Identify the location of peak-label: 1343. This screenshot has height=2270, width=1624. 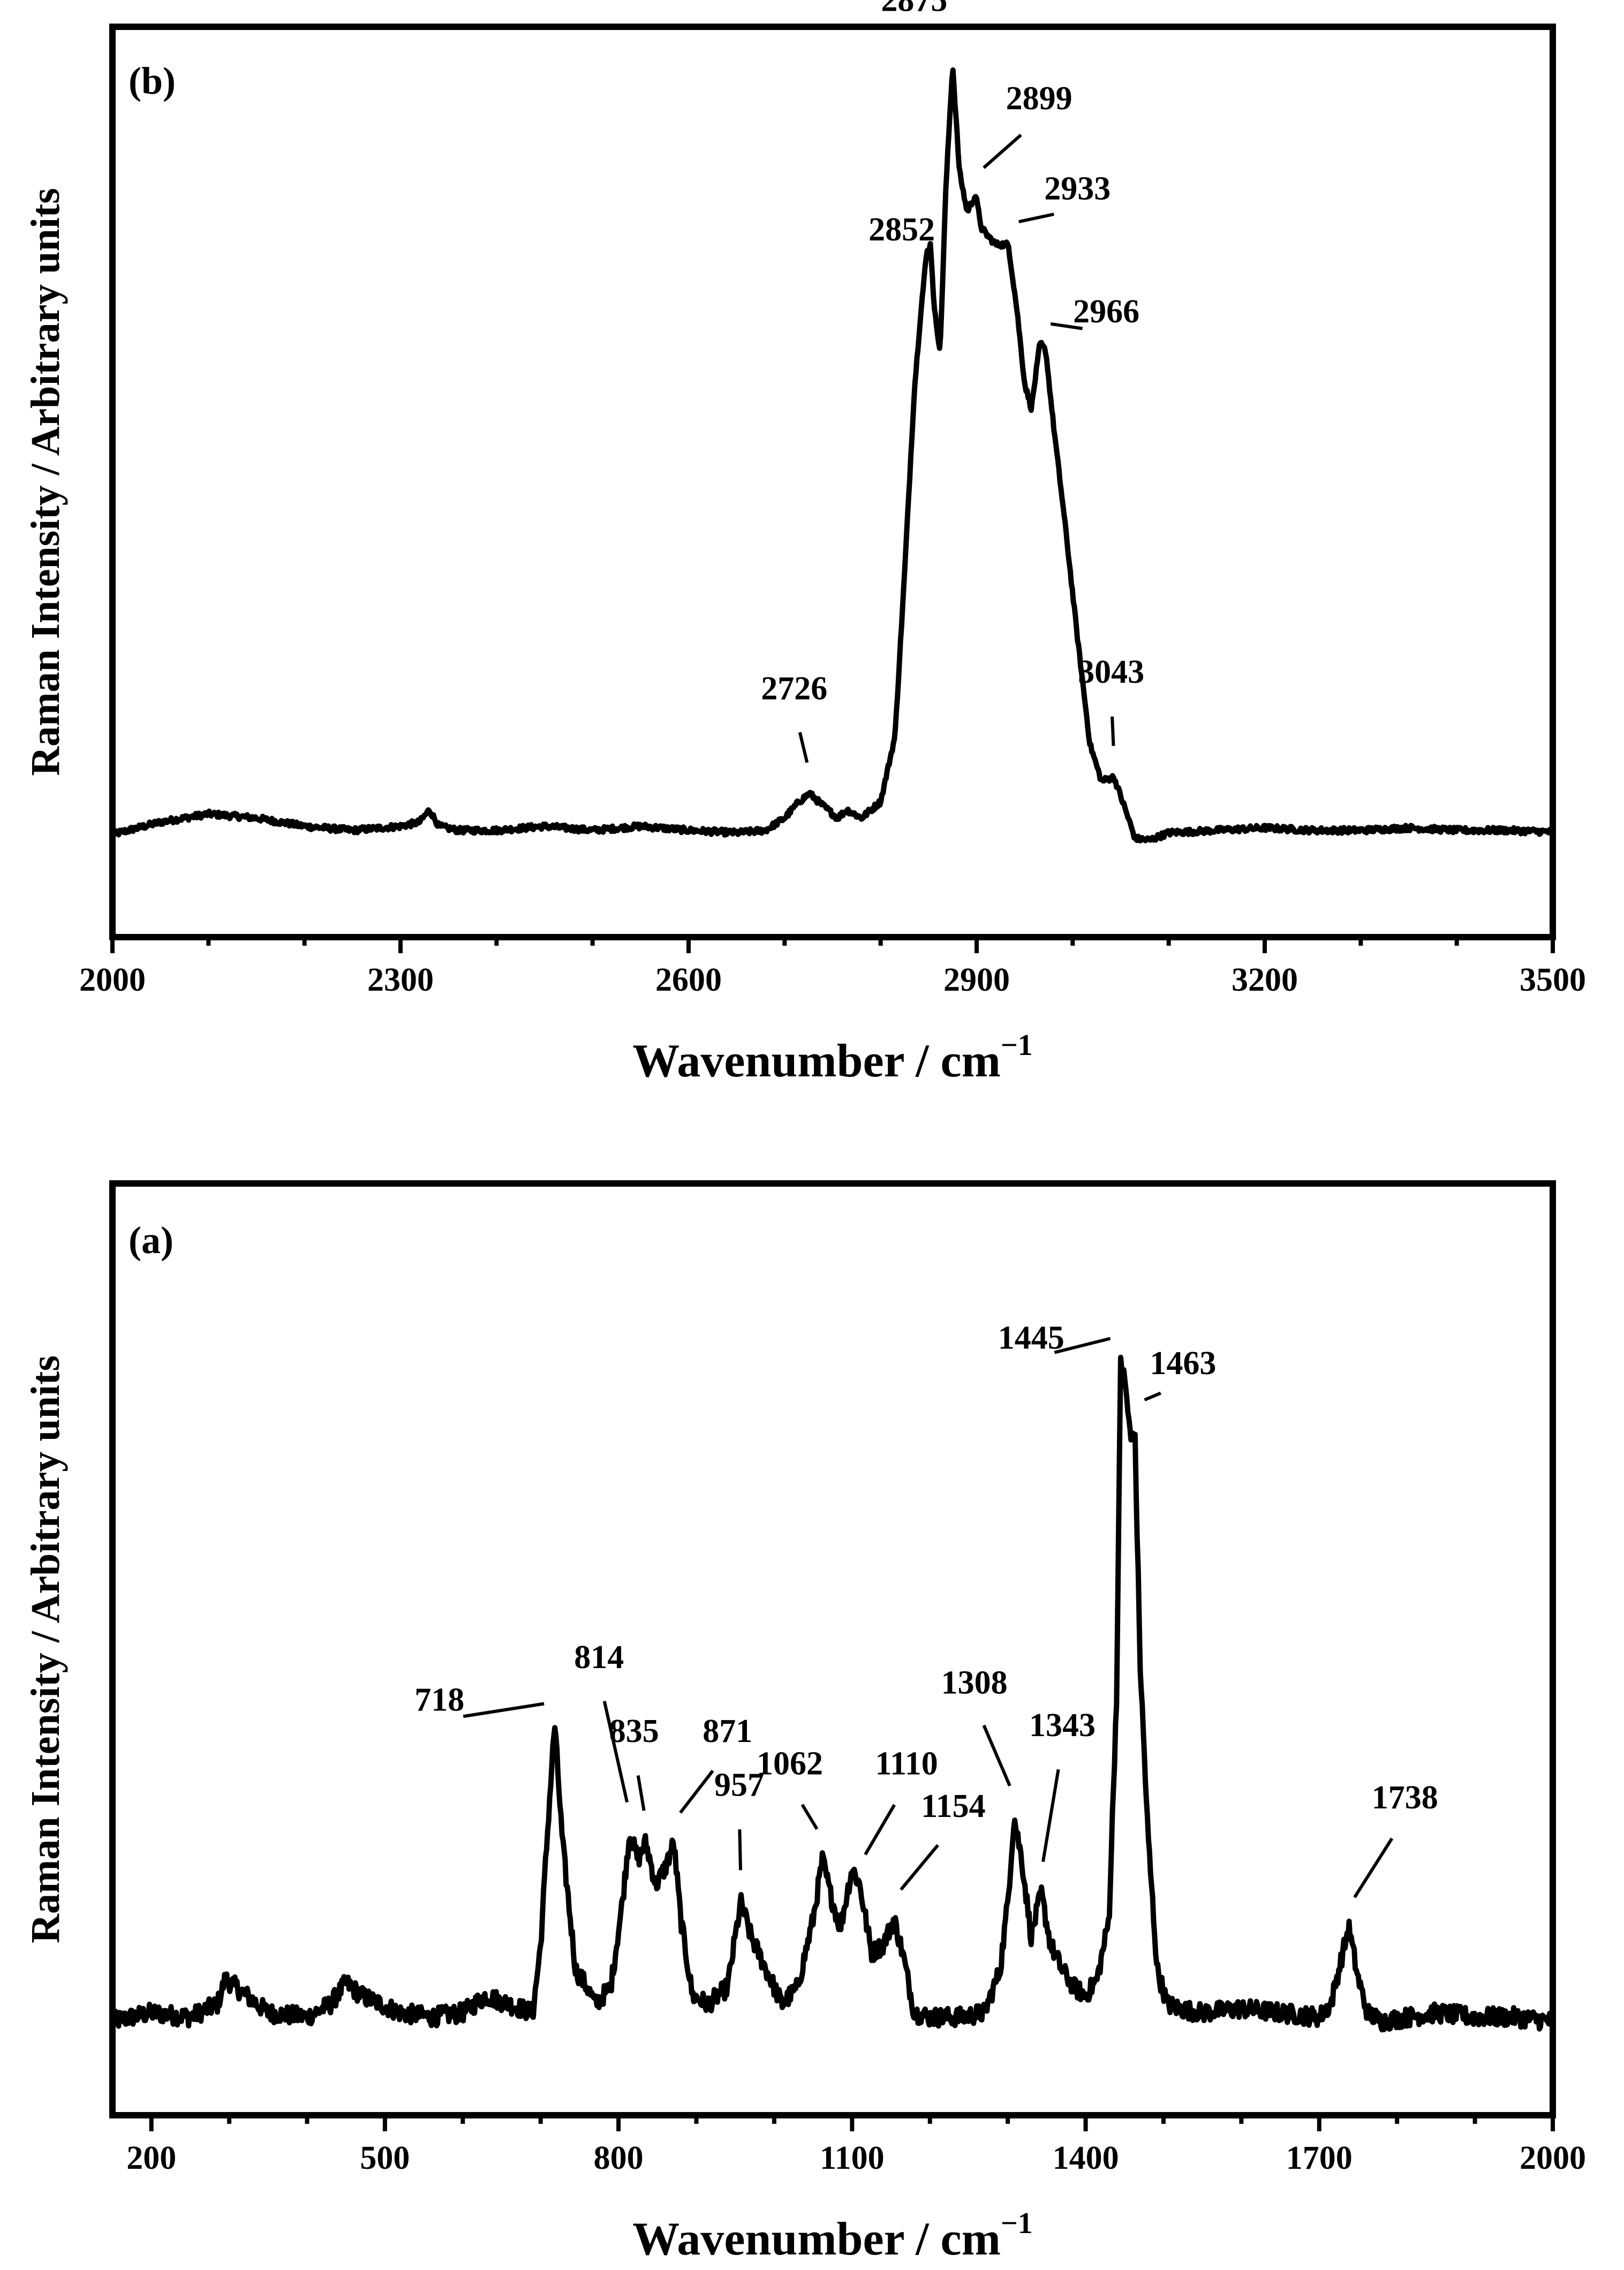
(1063, 1725).